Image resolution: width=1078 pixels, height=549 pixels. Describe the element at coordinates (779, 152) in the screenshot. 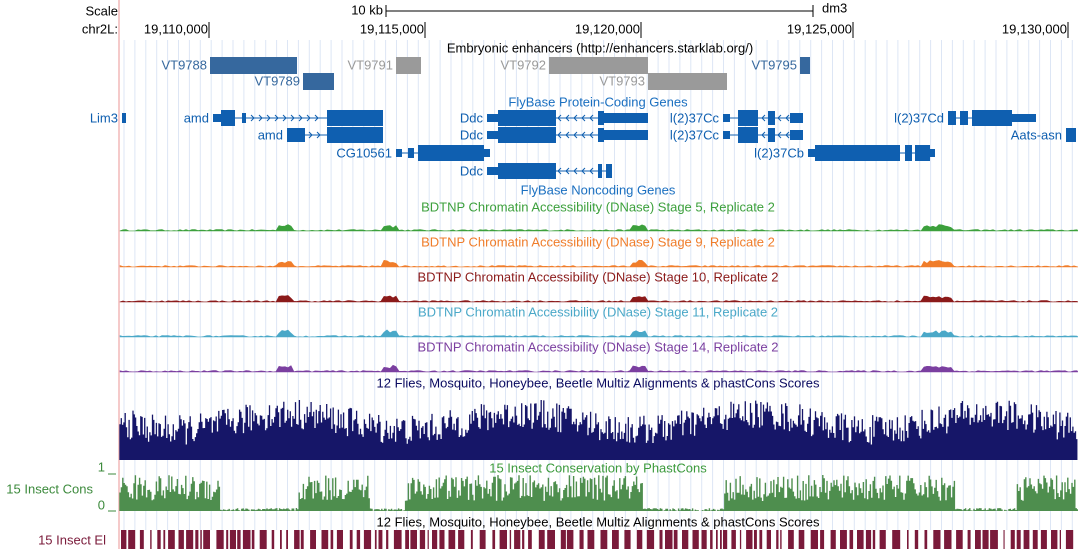

I see `gene-label: l(2)37Cb` at that location.